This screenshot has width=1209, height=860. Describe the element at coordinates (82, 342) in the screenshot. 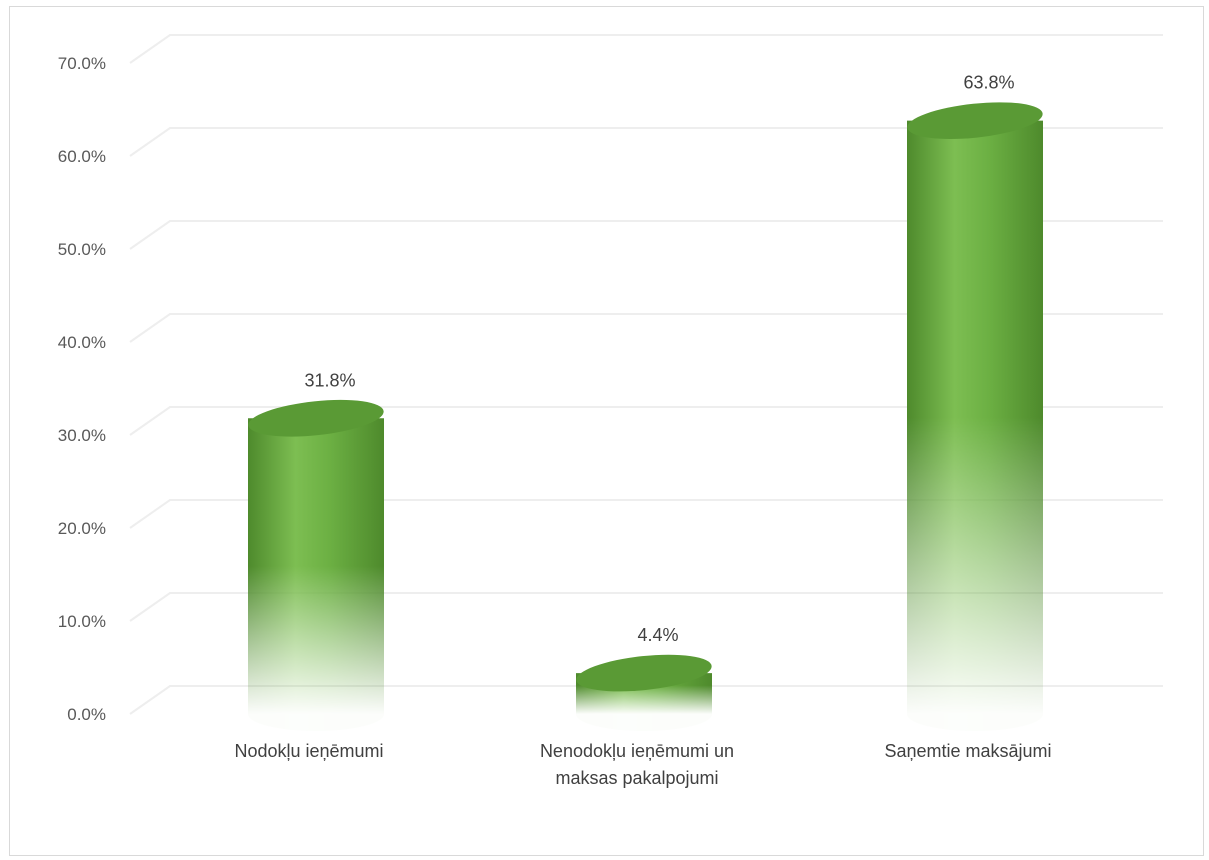

I see `y-tick-label: 40.0%` at that location.